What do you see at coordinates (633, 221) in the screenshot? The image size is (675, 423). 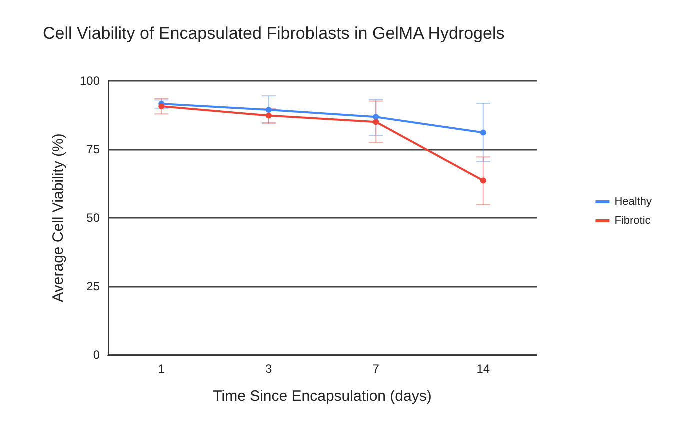 I see `legend-label: Fibrotic` at bounding box center [633, 221].